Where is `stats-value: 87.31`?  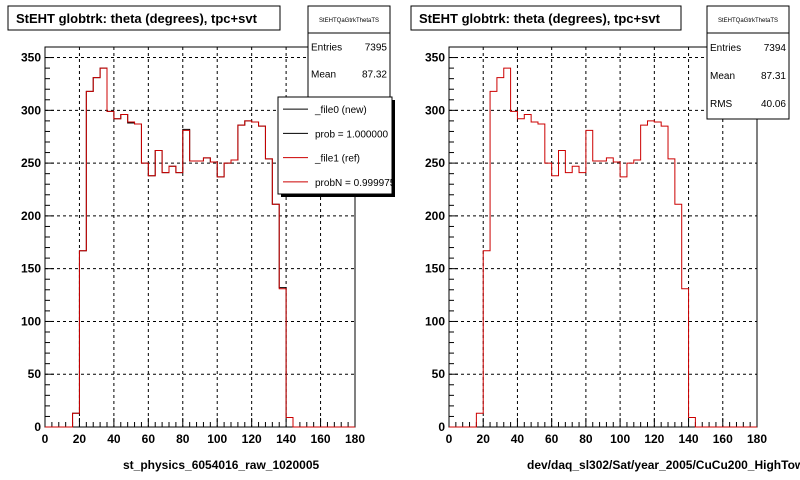
stats-value: 87.31 is located at coordinates (773, 76).